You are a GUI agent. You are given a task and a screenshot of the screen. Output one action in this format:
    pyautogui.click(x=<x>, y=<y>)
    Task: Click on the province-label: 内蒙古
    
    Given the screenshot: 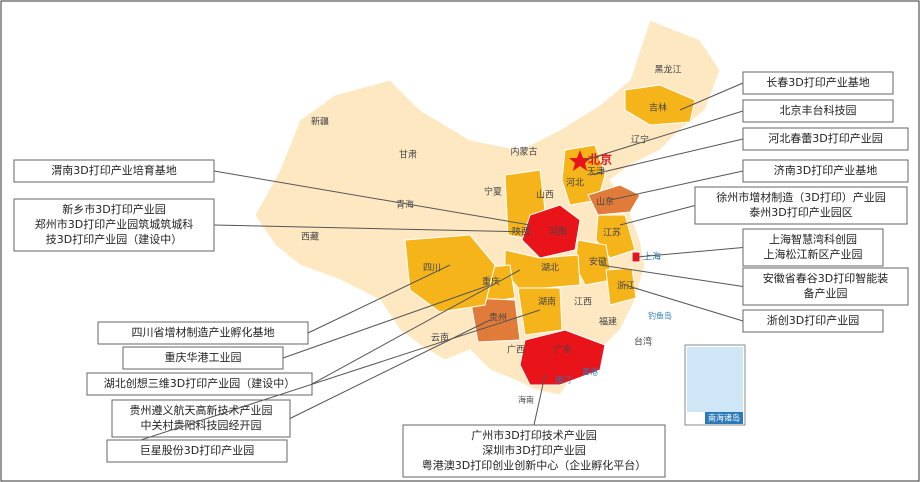 What is the action you would take?
    pyautogui.click(x=523, y=152)
    